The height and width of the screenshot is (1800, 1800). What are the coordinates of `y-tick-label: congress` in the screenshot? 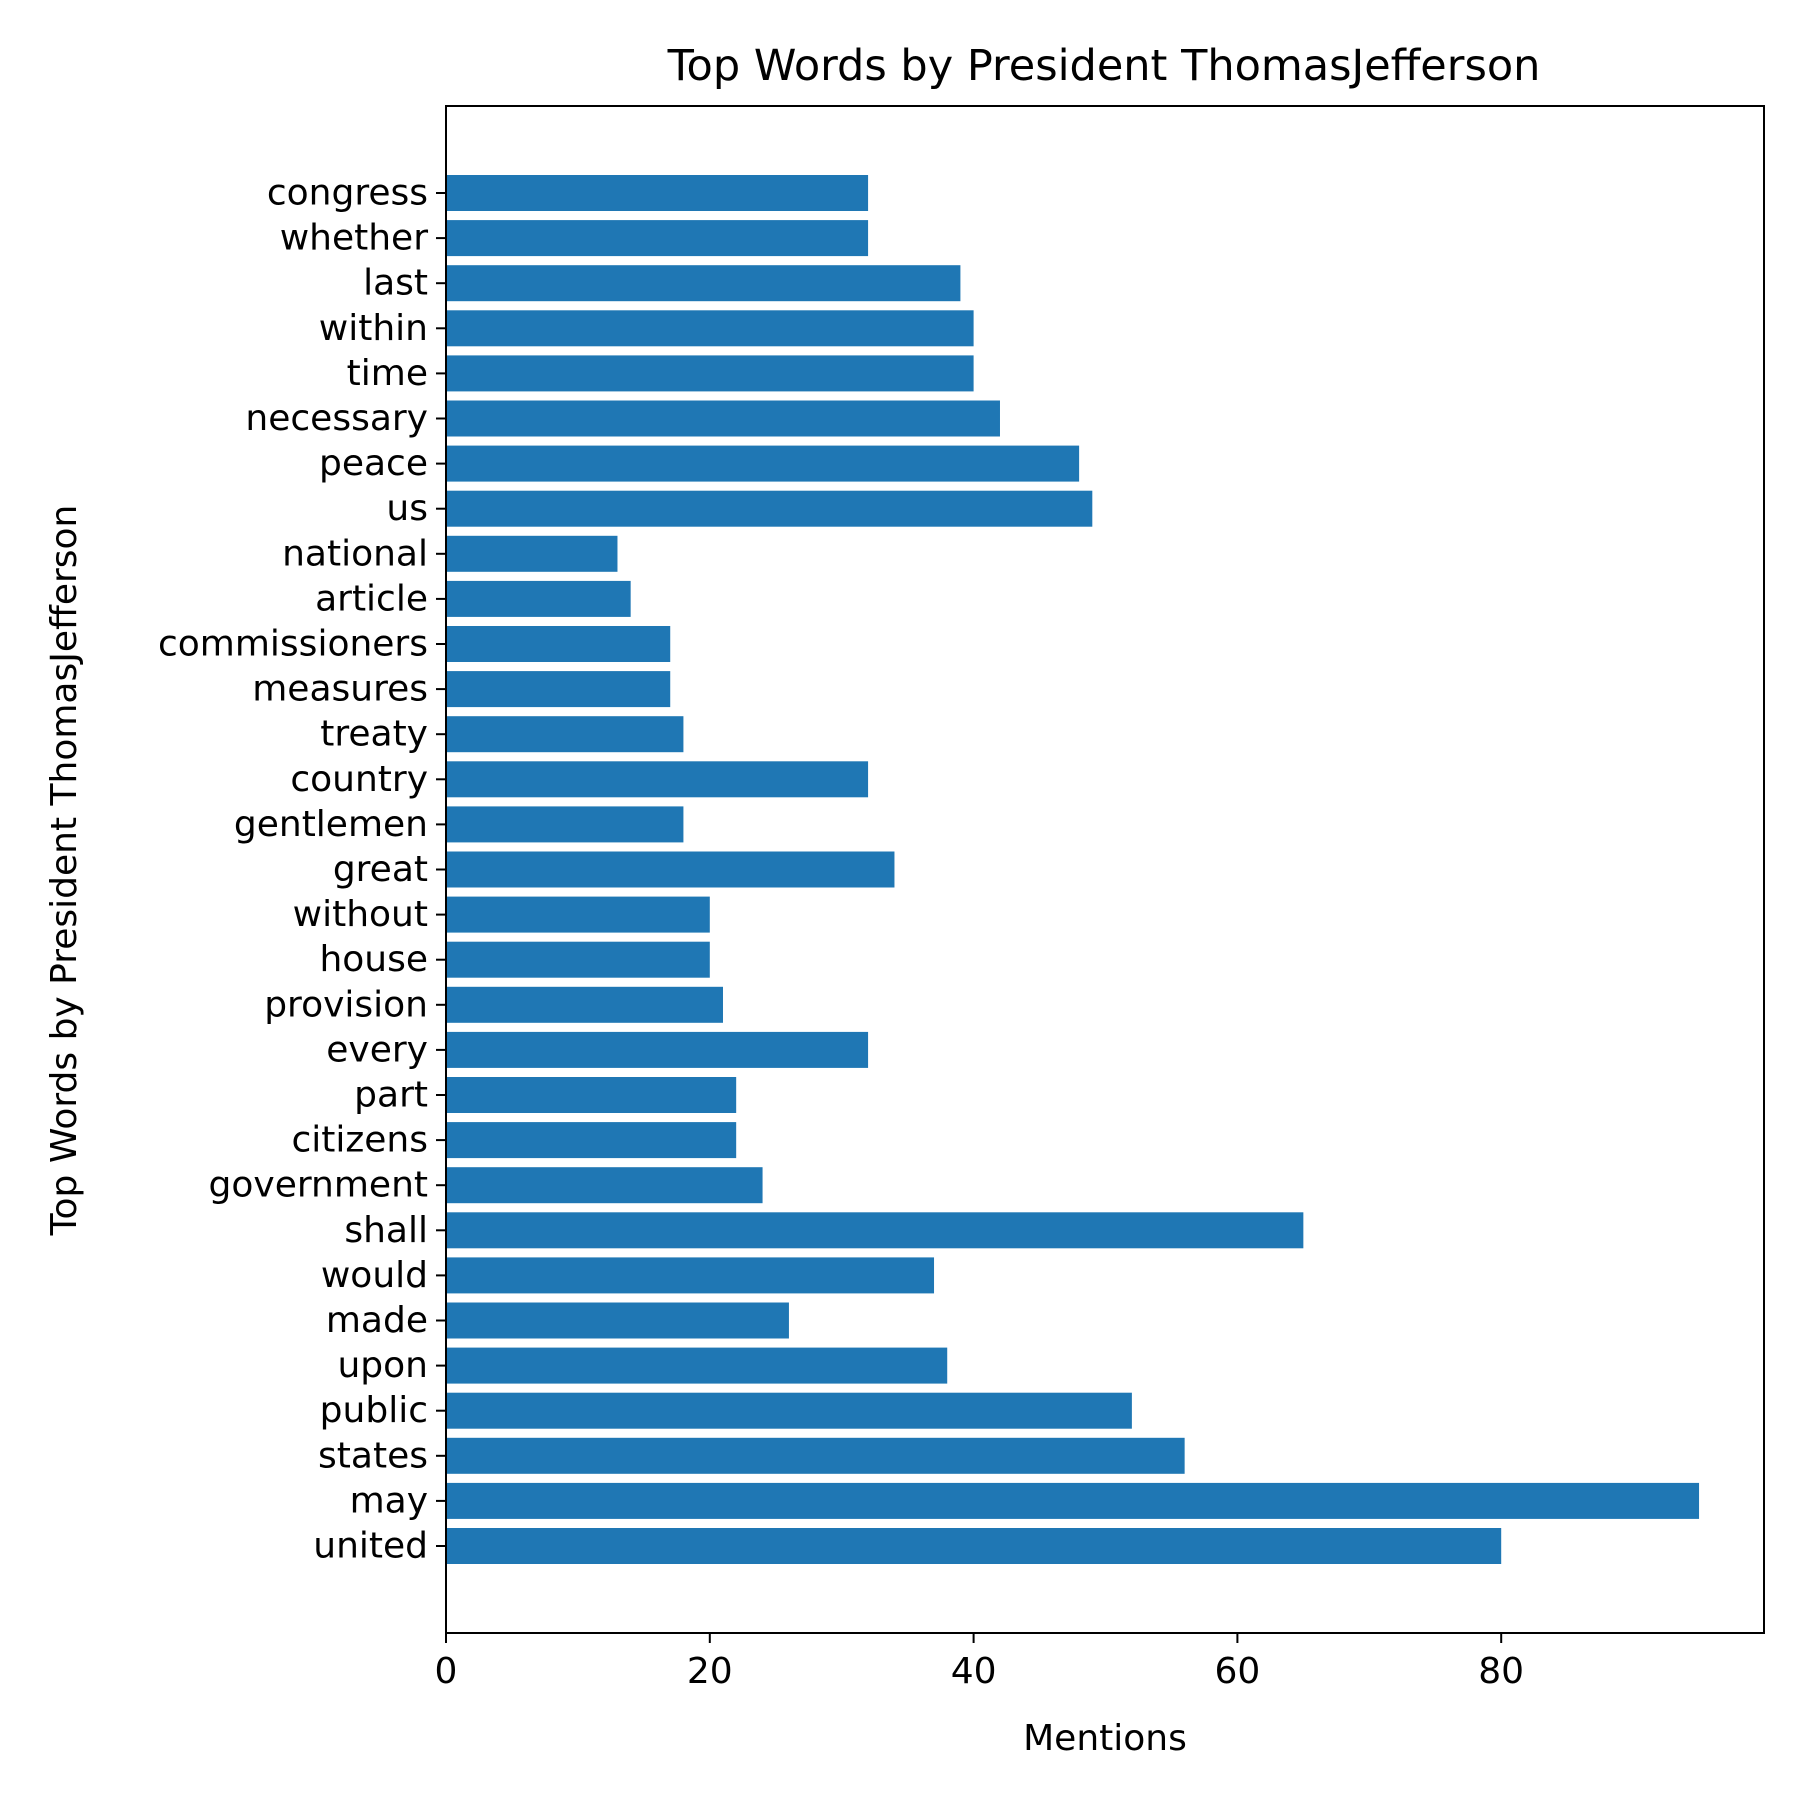 It's located at (347, 193).